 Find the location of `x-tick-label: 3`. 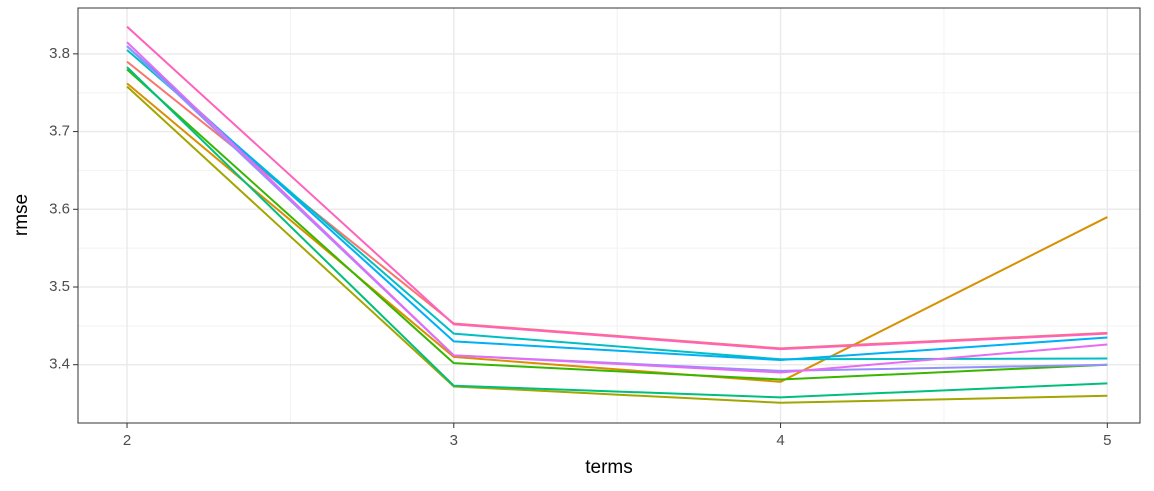

x-tick-label: 3 is located at coordinates (454, 440).